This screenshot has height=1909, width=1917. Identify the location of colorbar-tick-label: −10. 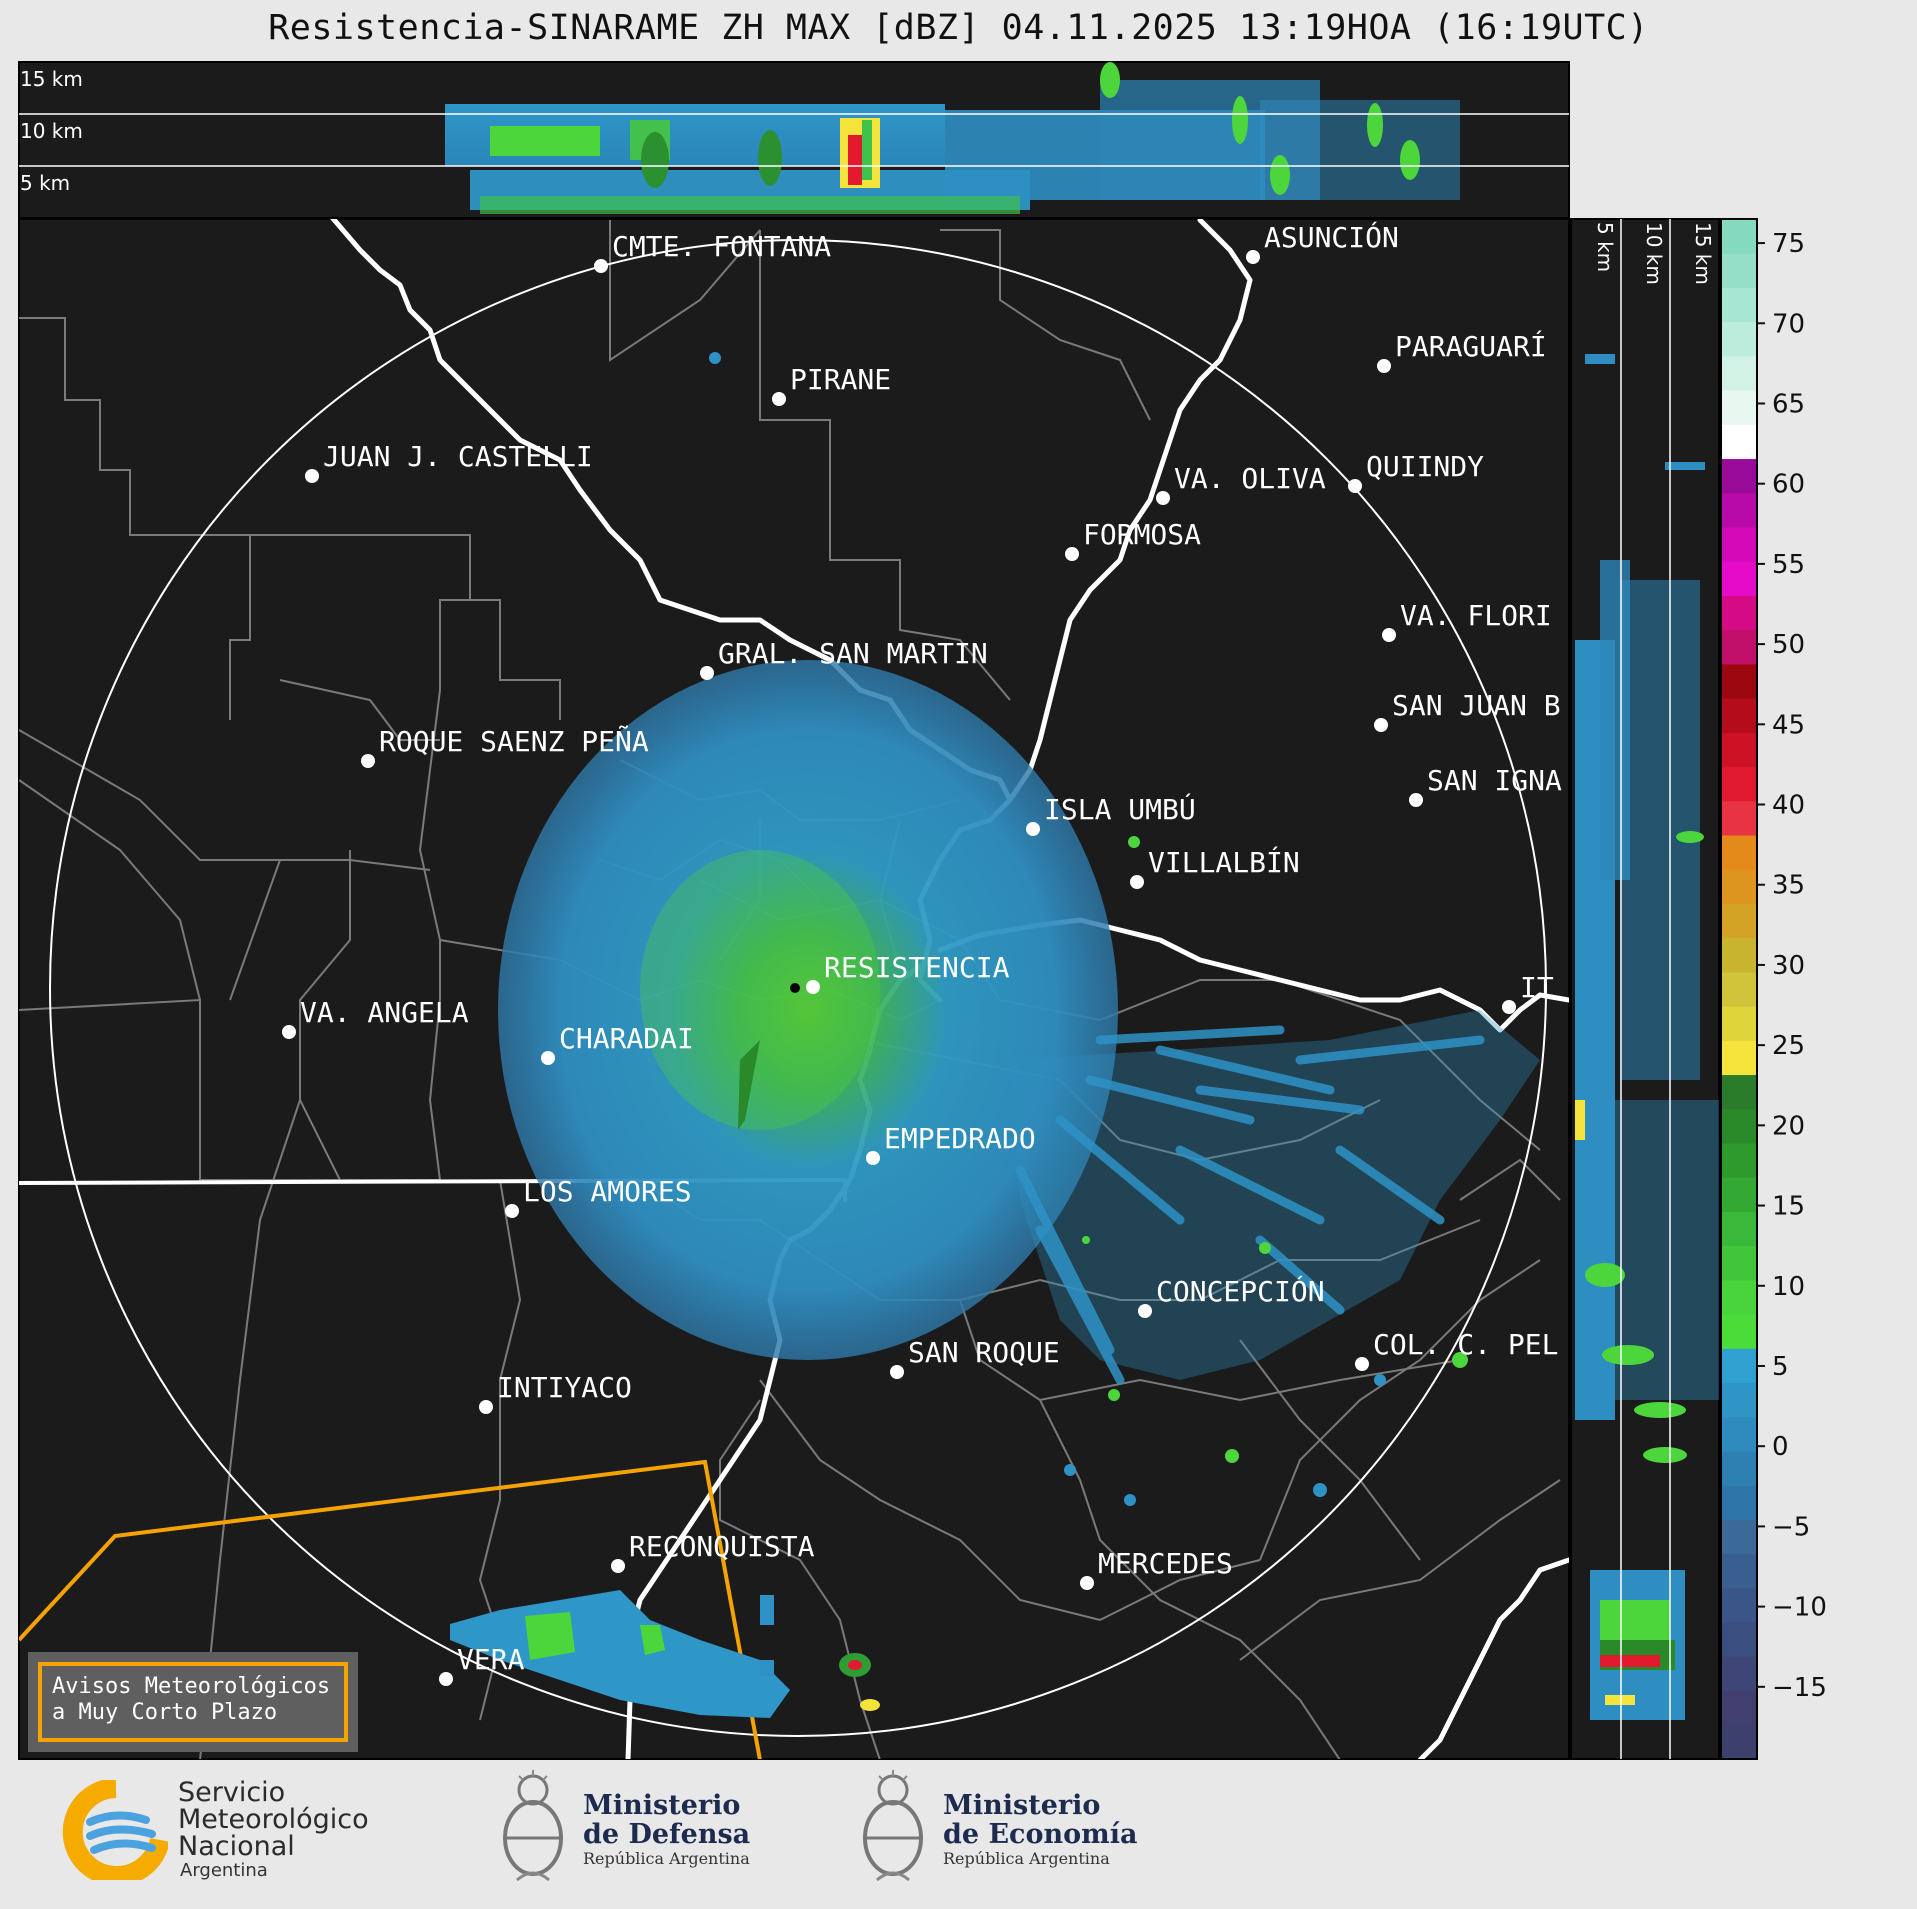
(1799, 1608).